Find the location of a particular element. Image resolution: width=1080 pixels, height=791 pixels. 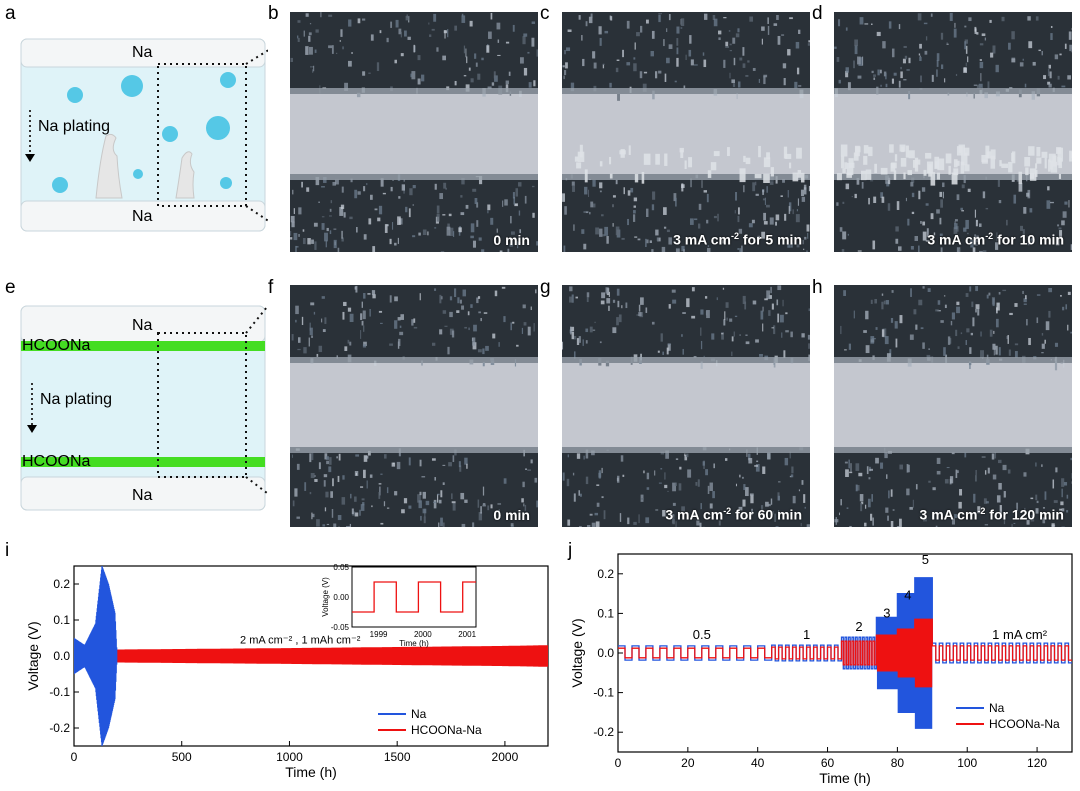

x-tick-label: 20 is located at coordinates (688, 763).